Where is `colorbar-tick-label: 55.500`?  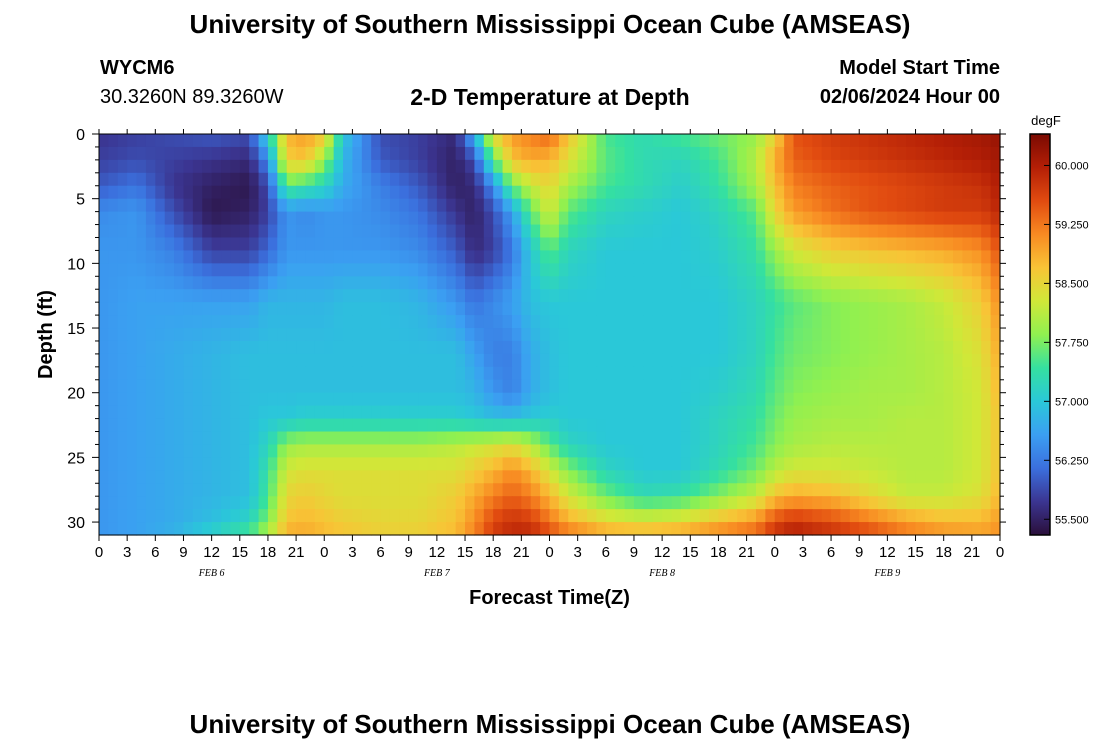 colorbar-tick-label: 55.500 is located at coordinates (1072, 520).